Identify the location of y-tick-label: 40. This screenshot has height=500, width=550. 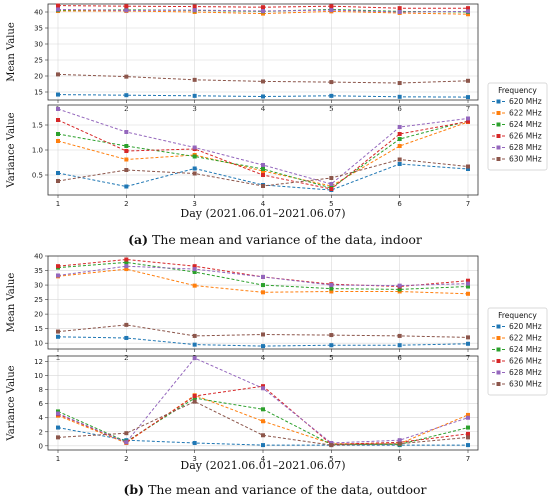
(38, 257).